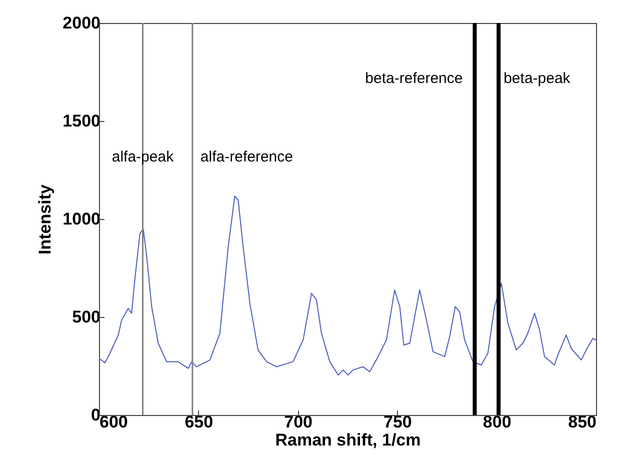 Image resolution: width=618 pixels, height=470 pixels. Describe the element at coordinates (298, 422) in the screenshot. I see `x-tick-label: 700` at that location.